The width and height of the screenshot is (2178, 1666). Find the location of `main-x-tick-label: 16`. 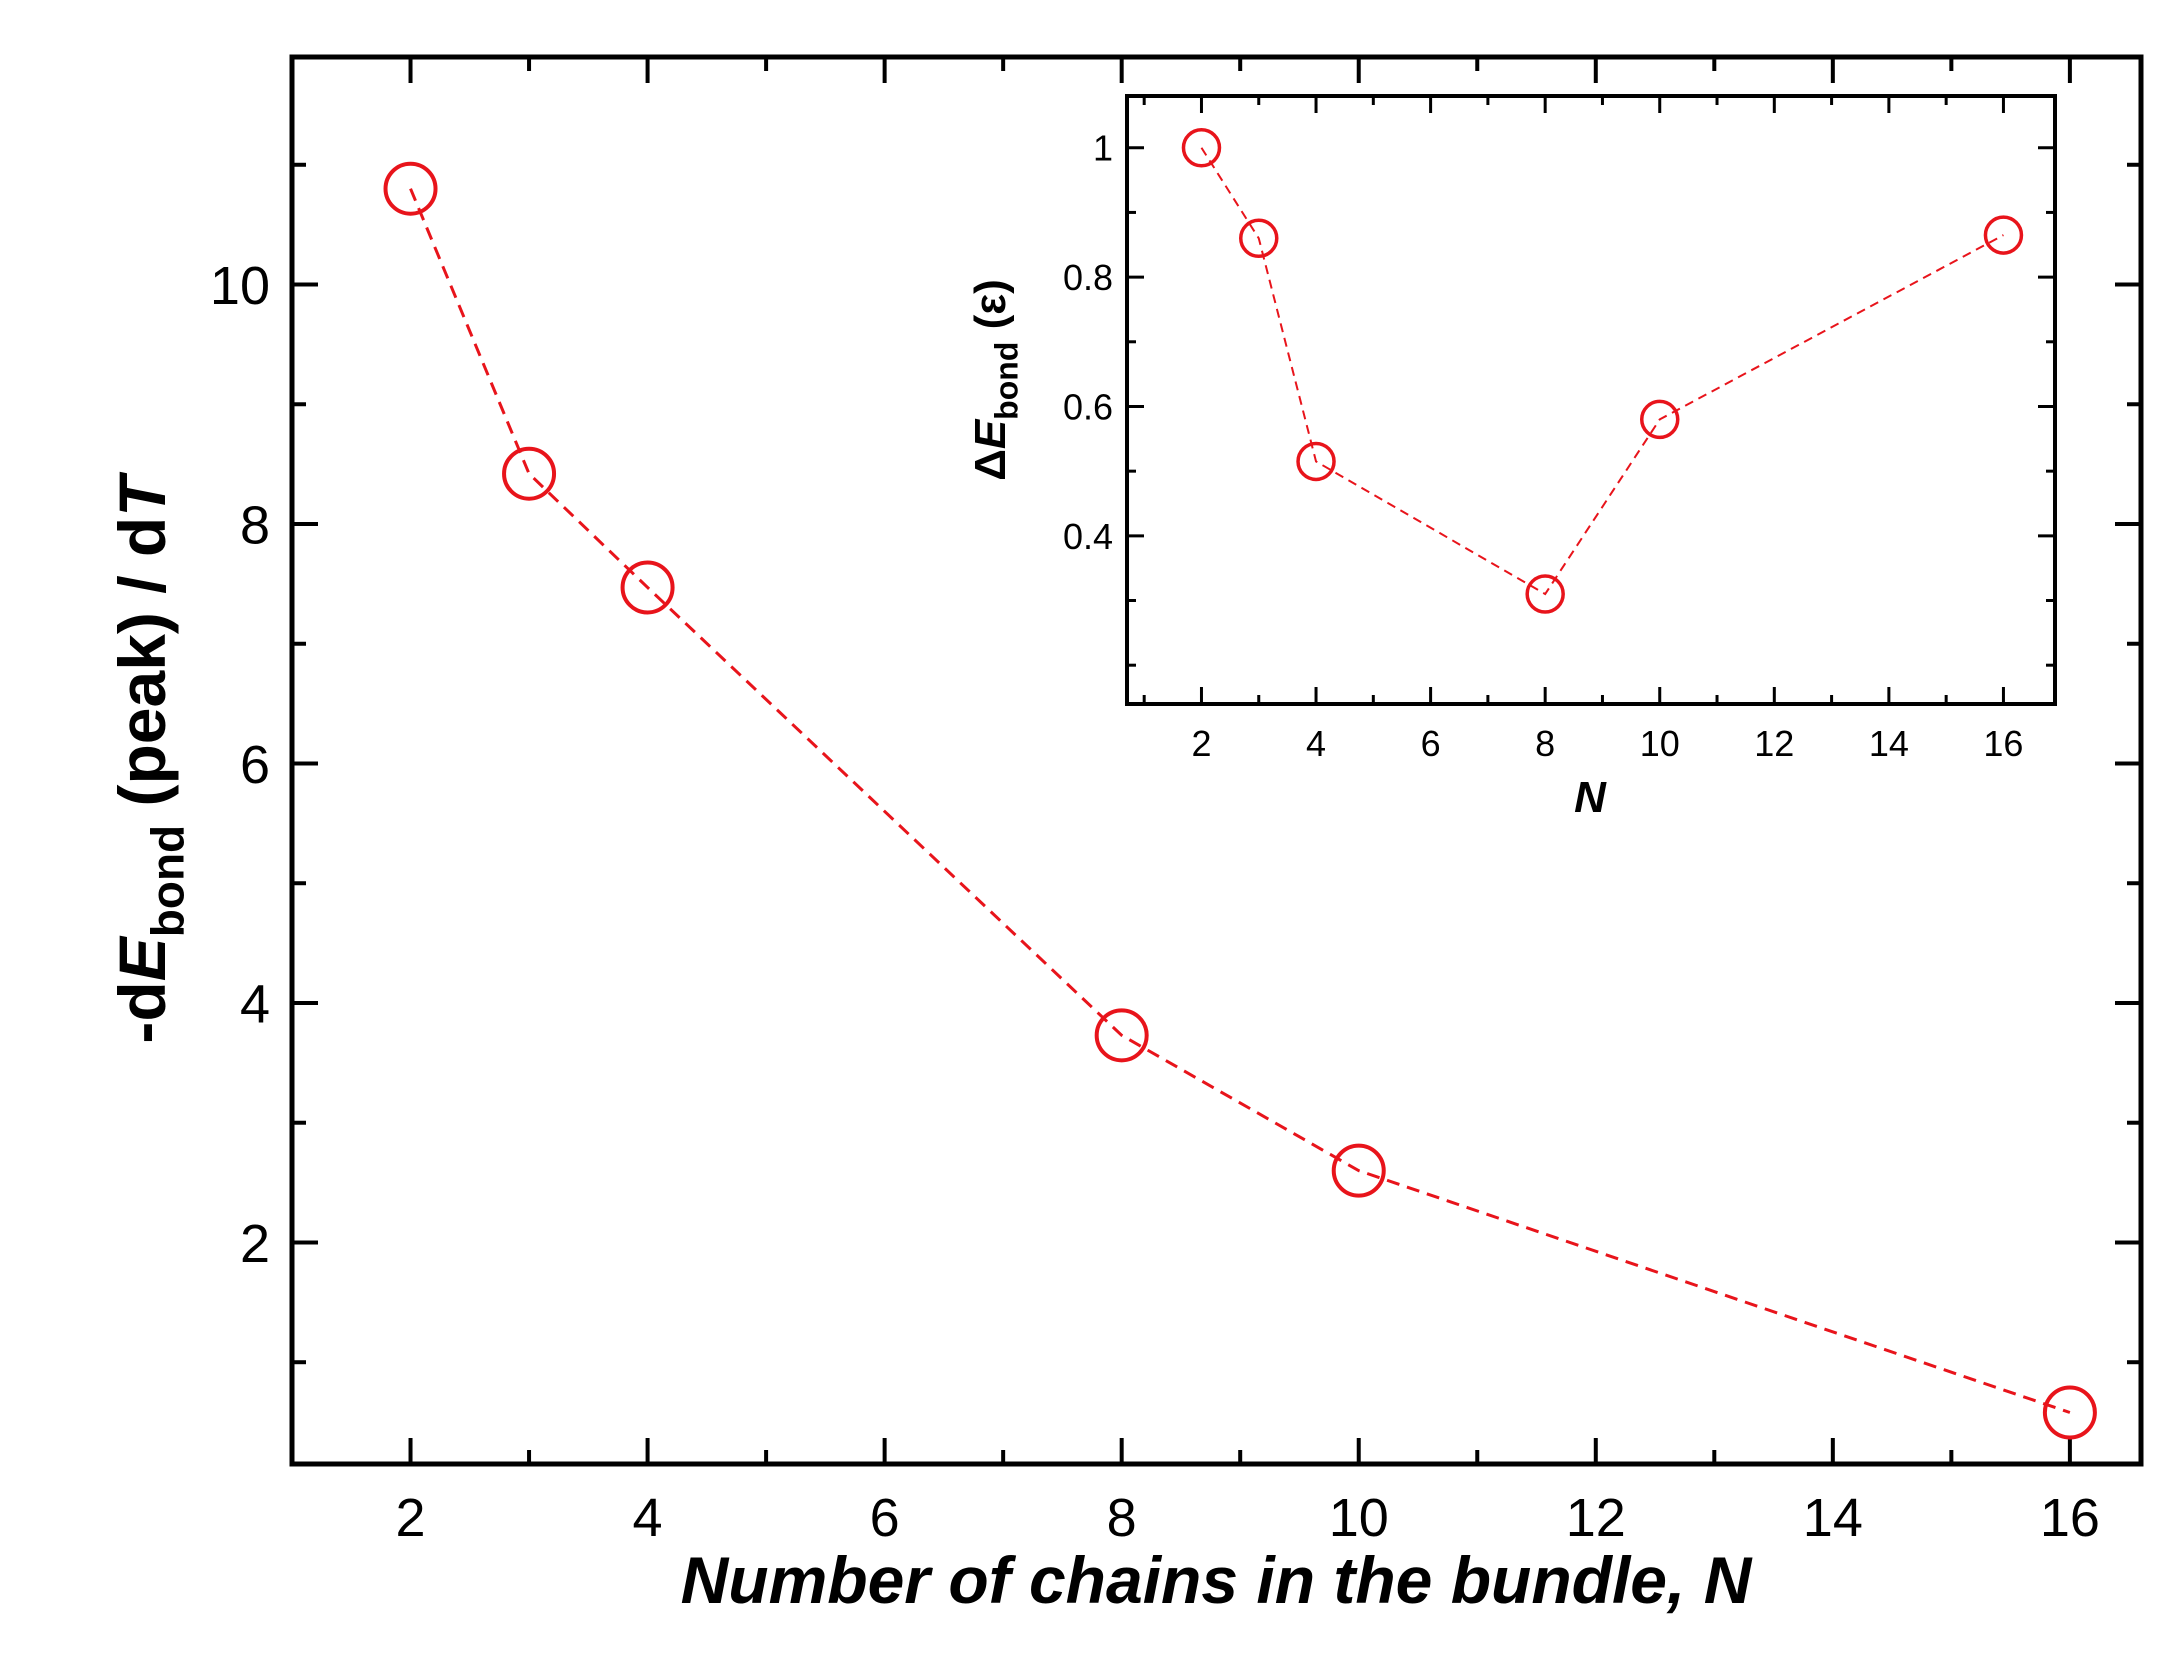

main-x-tick-label: 16 is located at coordinates (2070, 1518).